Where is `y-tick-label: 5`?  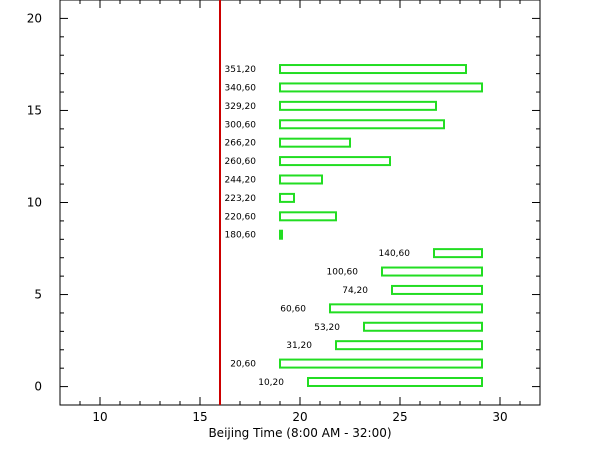 y-tick-label: 5 is located at coordinates (38, 295).